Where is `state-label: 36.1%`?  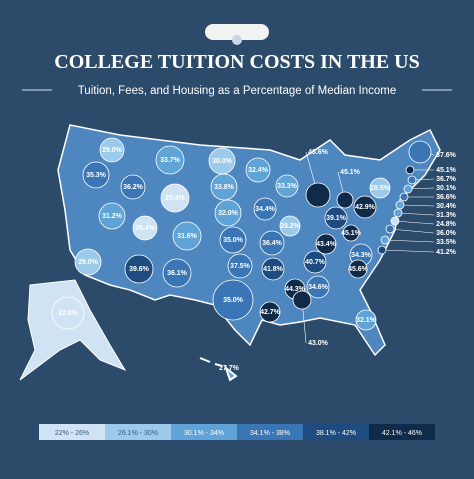 state-label: 36.1% is located at coordinates (177, 273).